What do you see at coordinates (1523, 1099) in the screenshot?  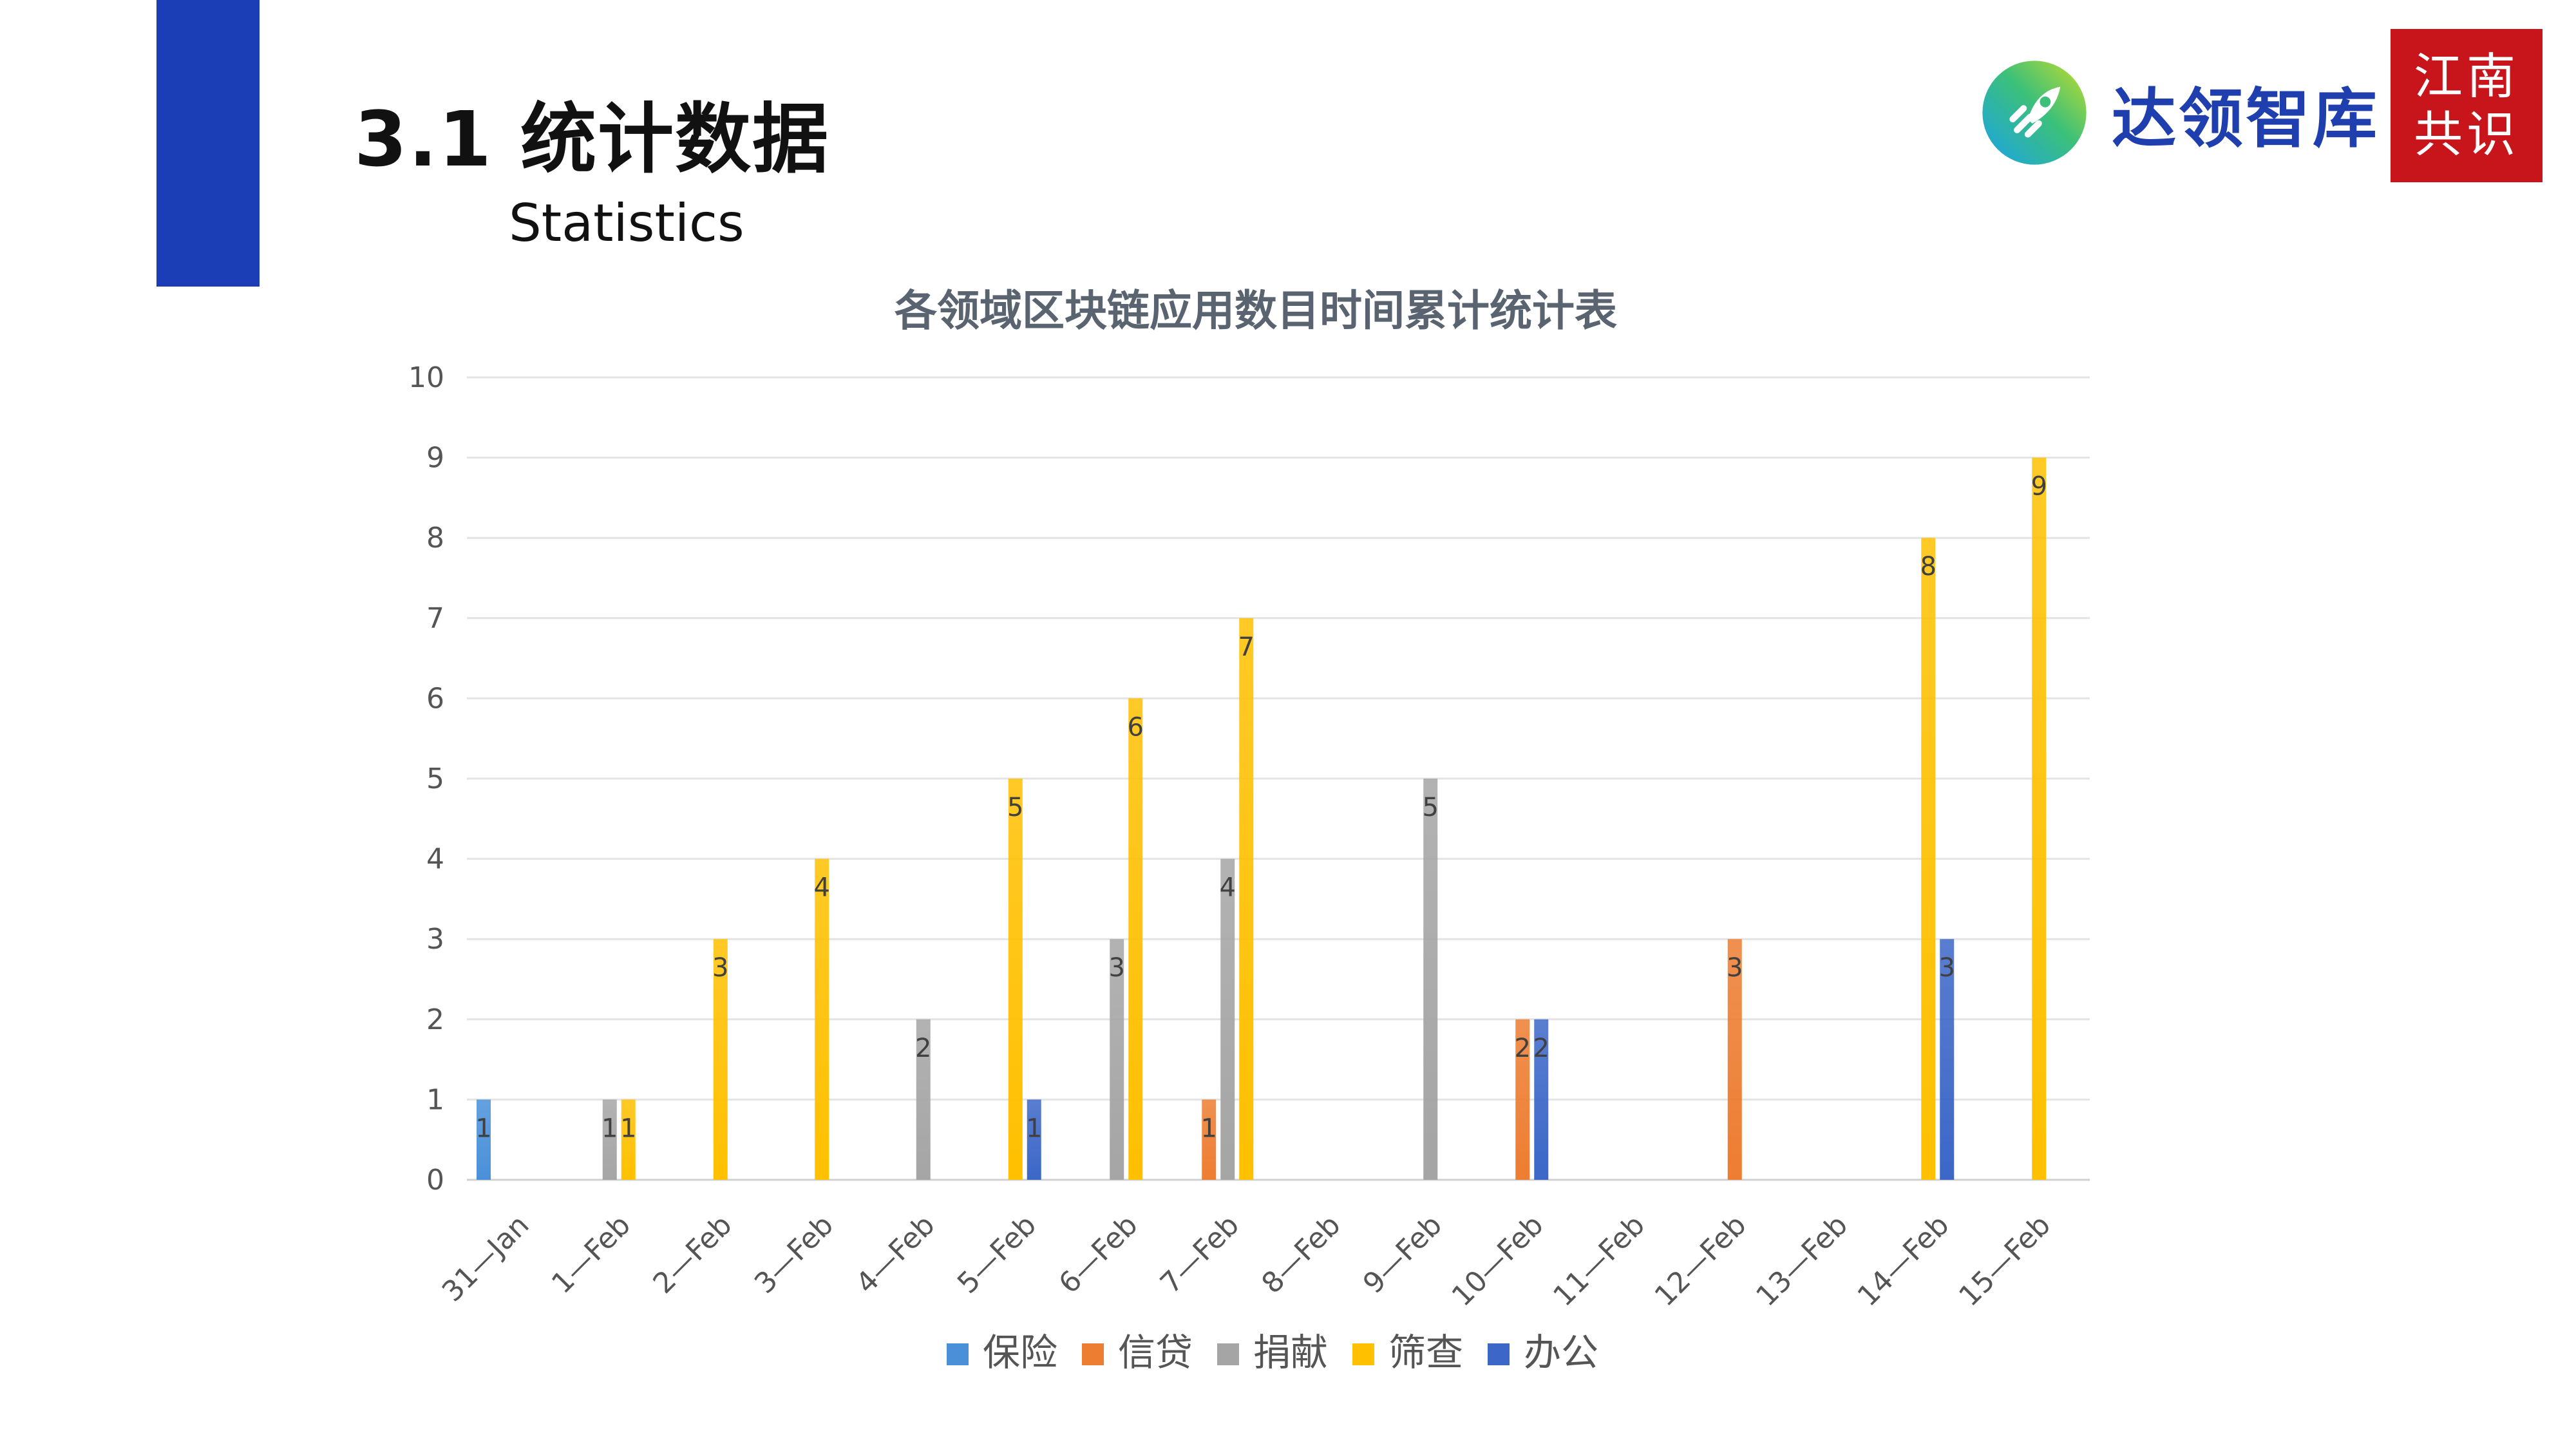 I see `bar-信贷-10-Feb` at bounding box center [1523, 1099].